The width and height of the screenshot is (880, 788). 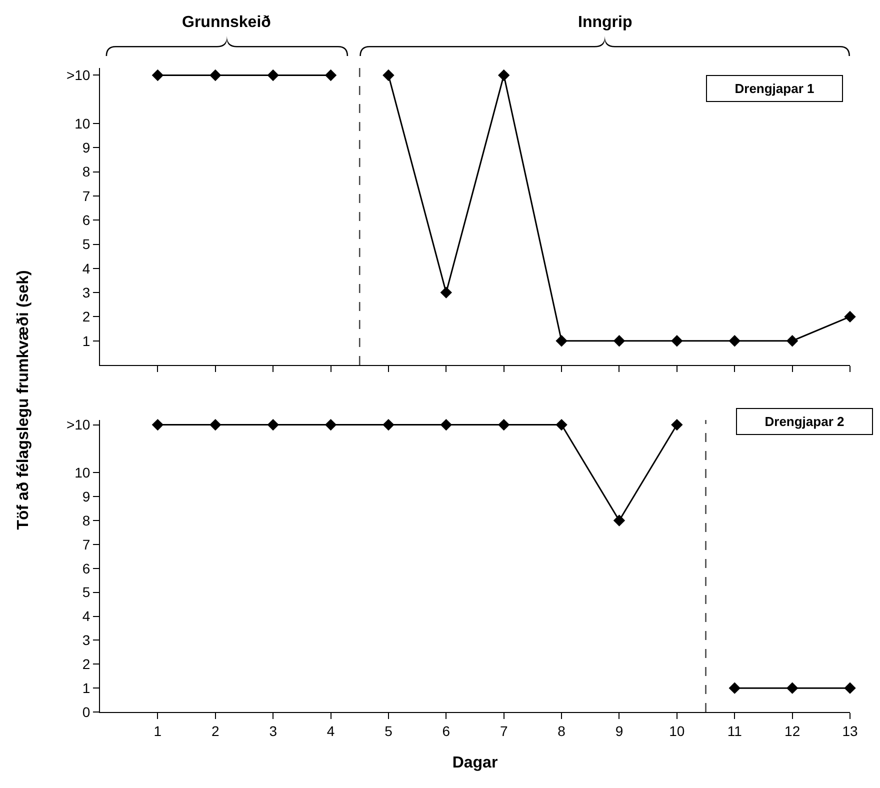 I want to click on x-tick-label: 2, so click(x=215, y=730).